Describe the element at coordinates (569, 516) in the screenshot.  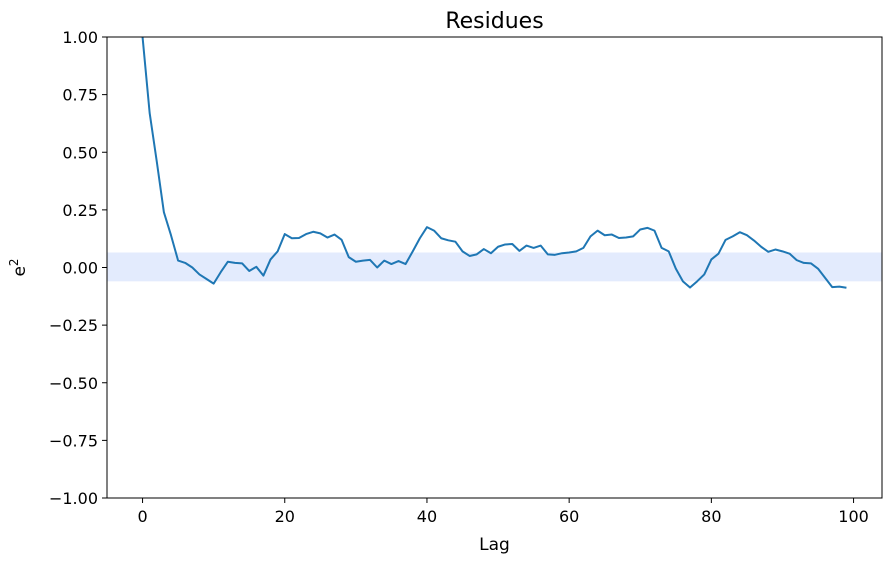
I see `x-tick-label: 60` at that location.